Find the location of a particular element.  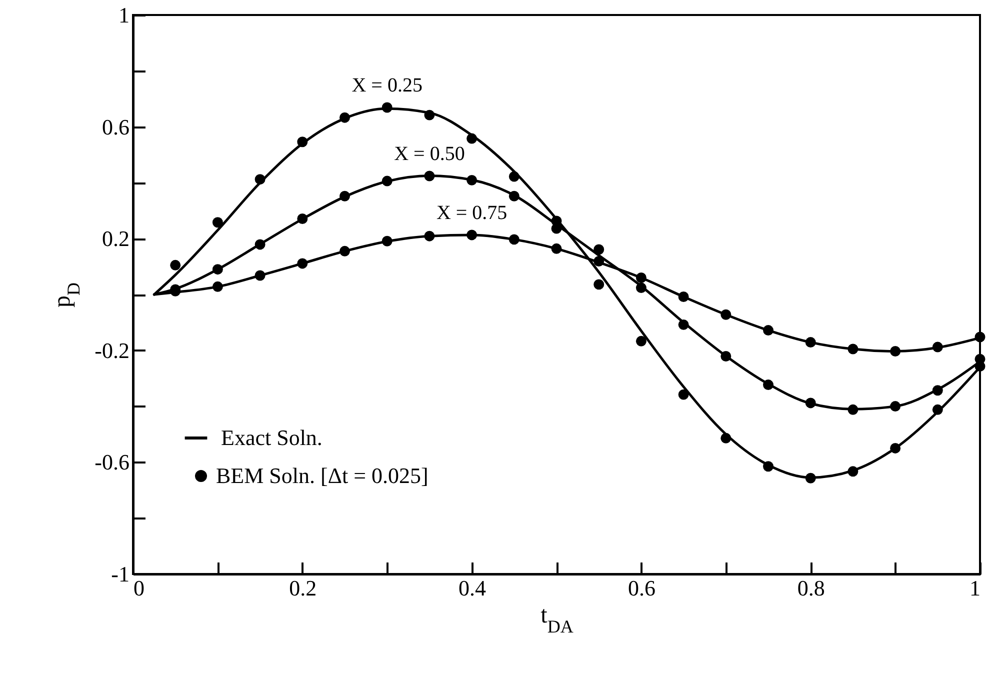

y-tick-label: 0.6 is located at coordinates (116, 127).